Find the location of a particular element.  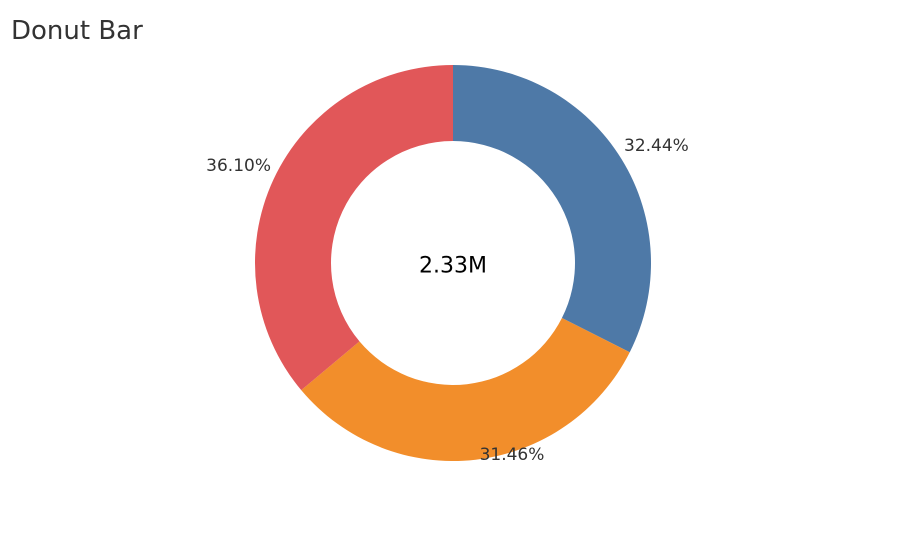

slice-label-3: 36.10% is located at coordinates (238, 166).